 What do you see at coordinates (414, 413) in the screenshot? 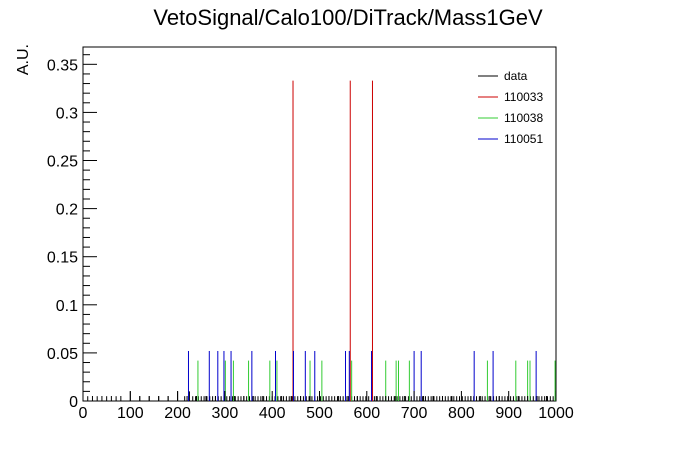
I see `x-tick-label: 700` at bounding box center [414, 413].